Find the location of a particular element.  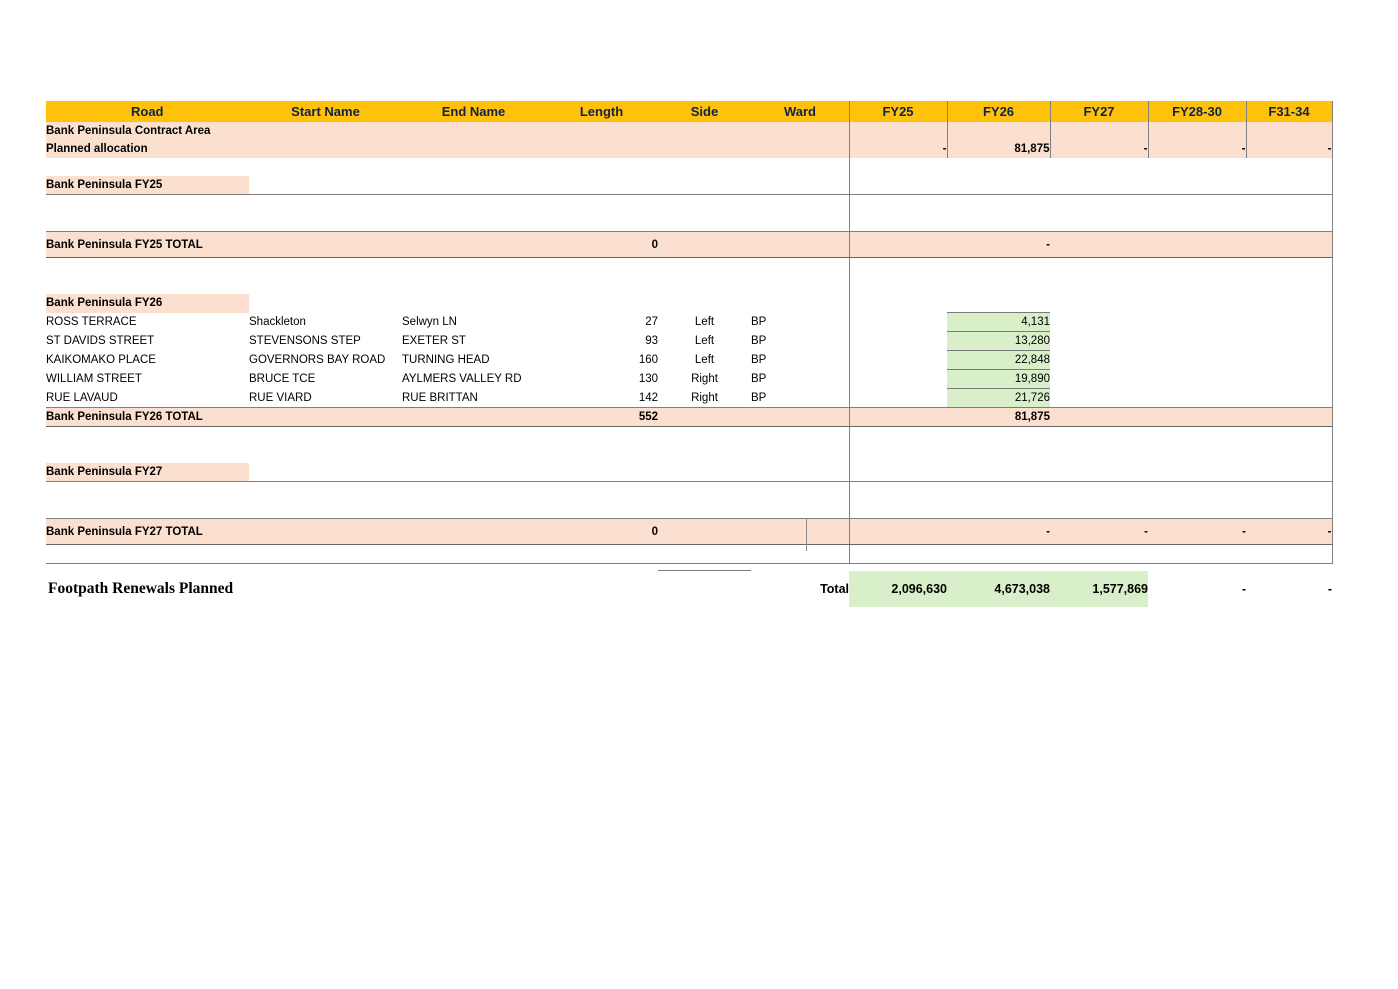

grand-total-row: Total 2,096,630 4,673,038 1,577,869 - - is located at coordinates (689, 589).